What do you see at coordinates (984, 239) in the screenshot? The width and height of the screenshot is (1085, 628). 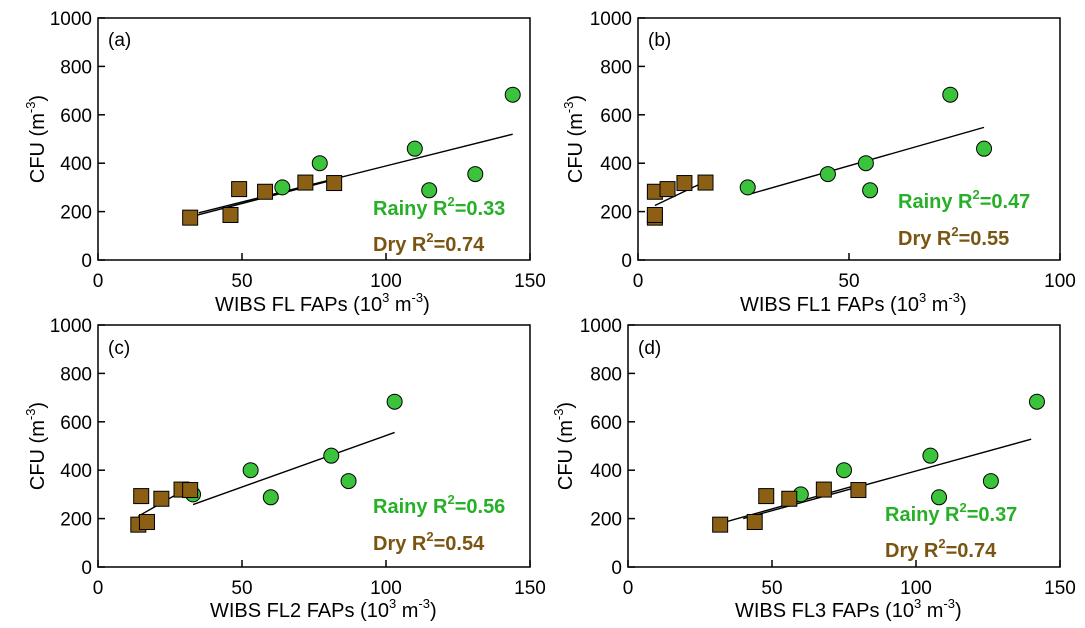 I see `r2-value: =0.55` at bounding box center [984, 239].